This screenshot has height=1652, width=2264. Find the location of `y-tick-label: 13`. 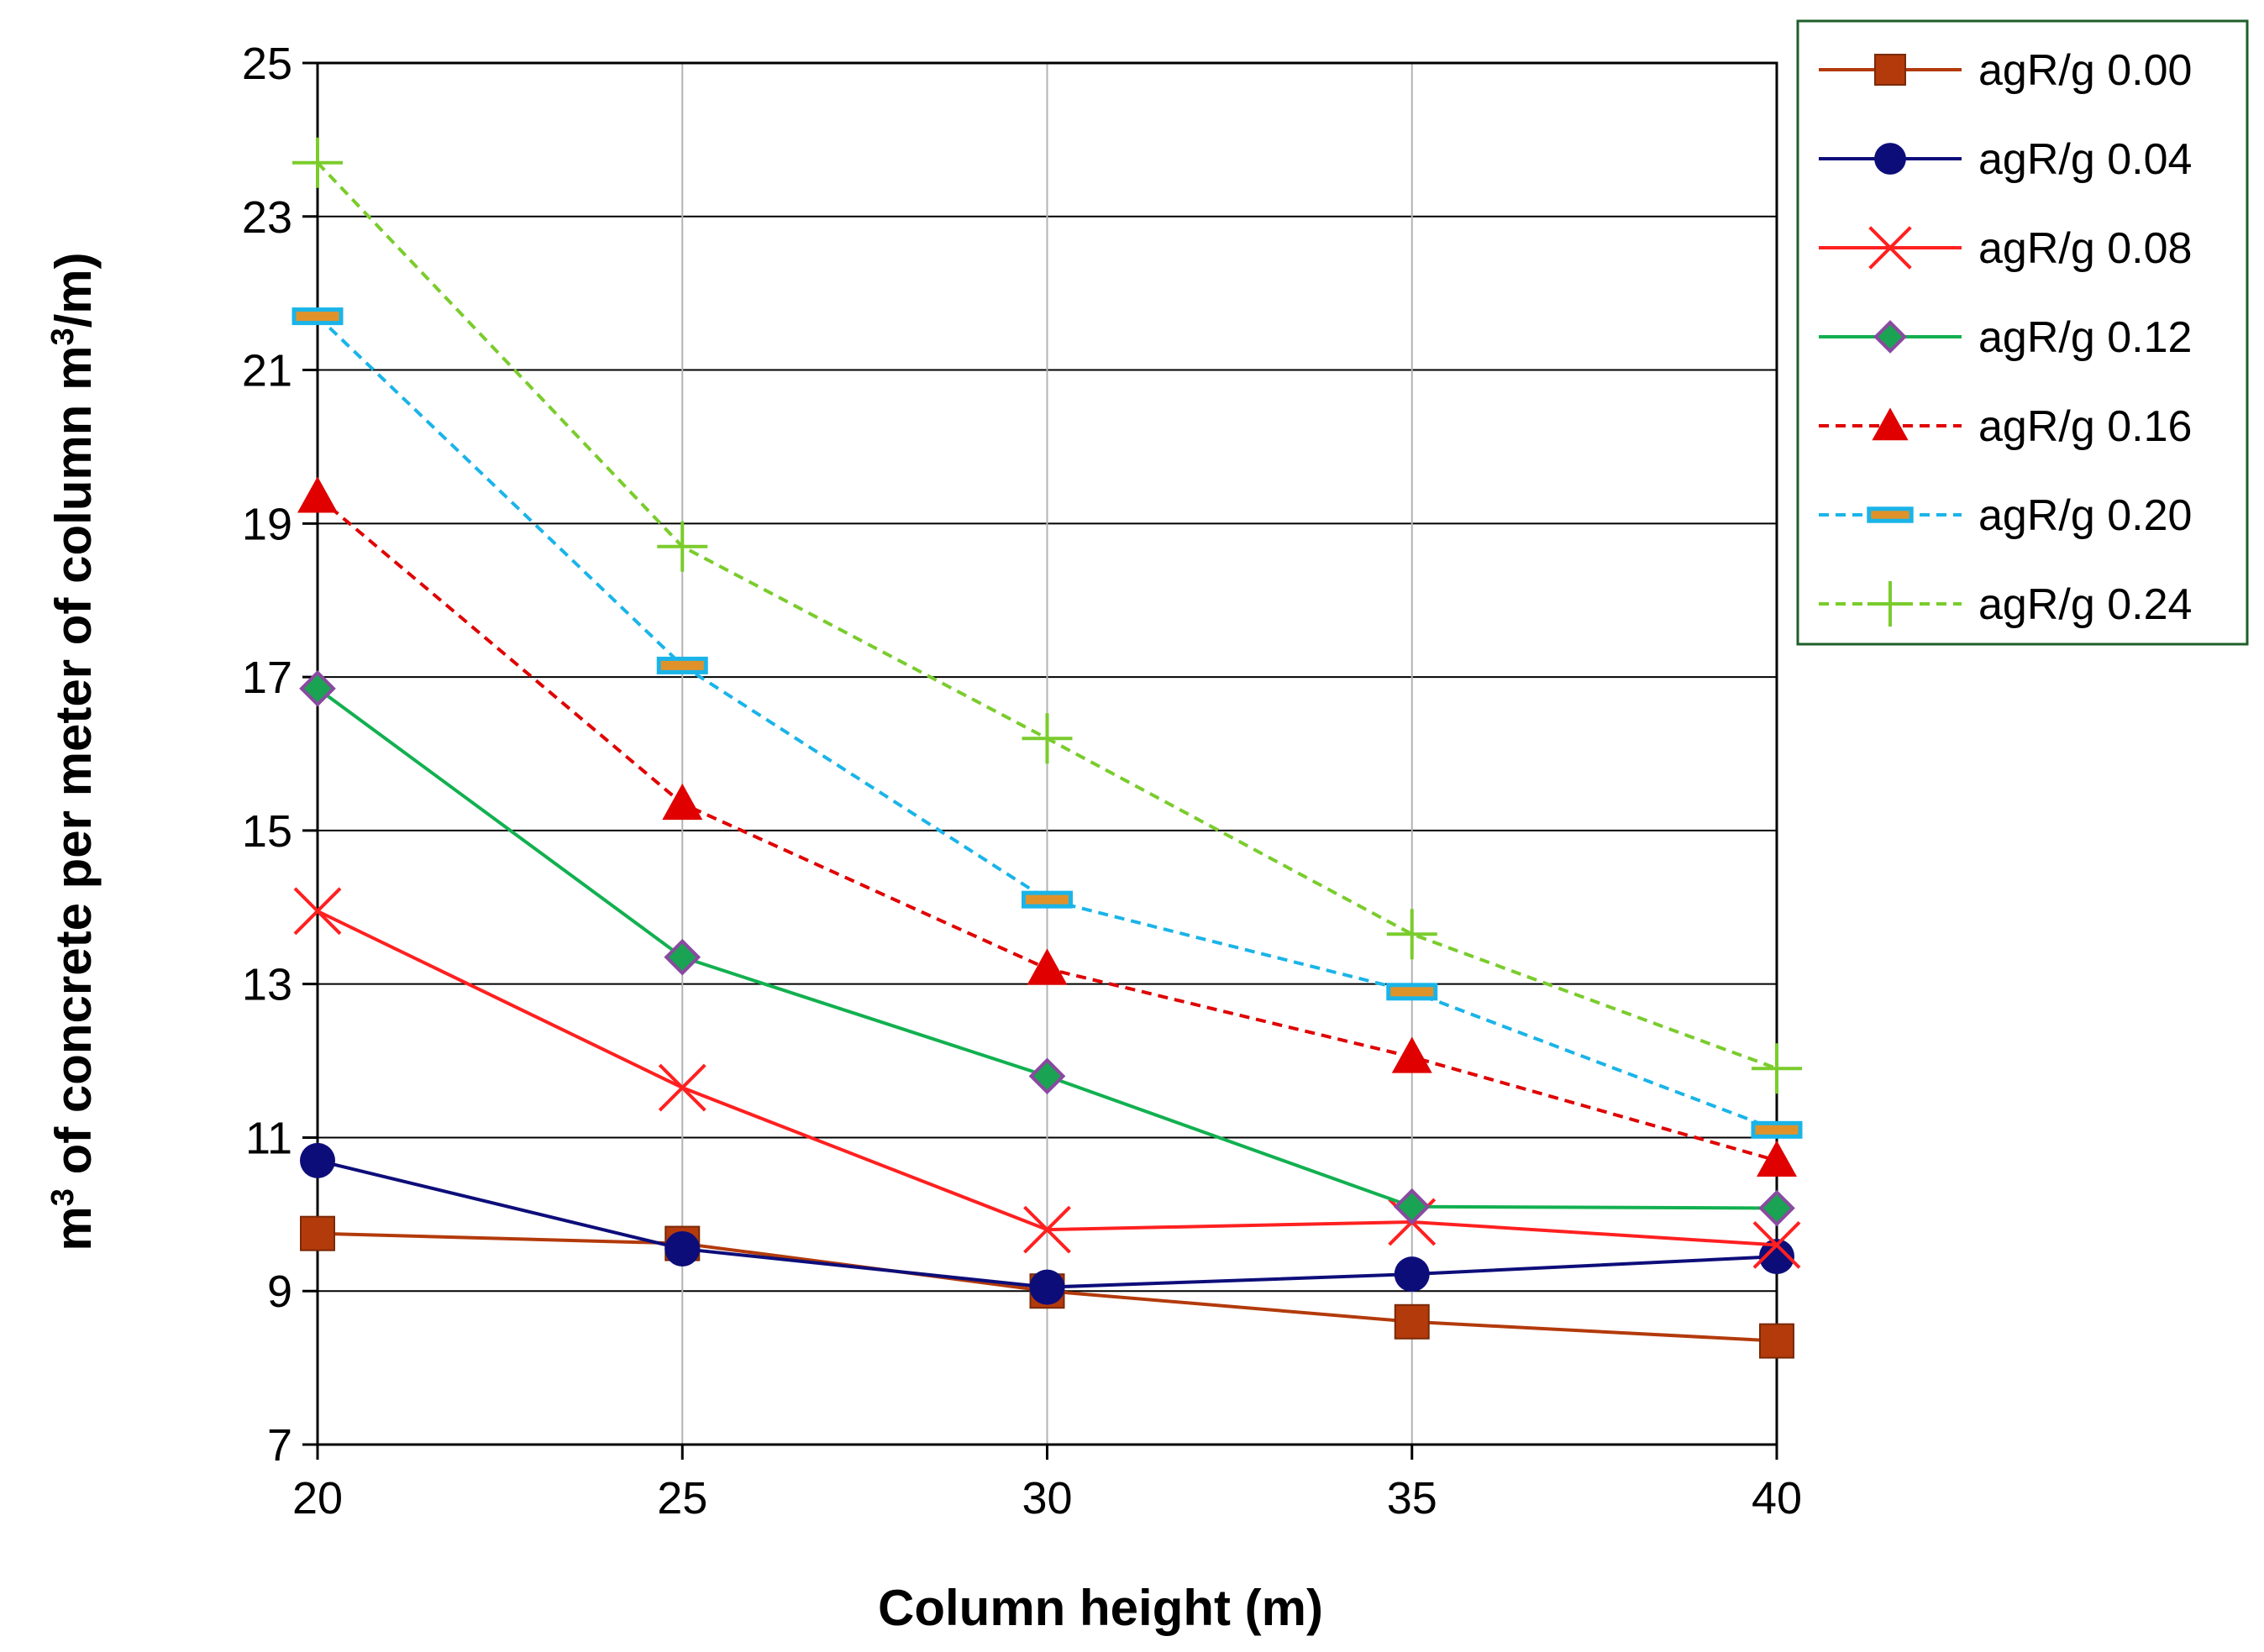

y-tick-label: 13 is located at coordinates (267, 985).